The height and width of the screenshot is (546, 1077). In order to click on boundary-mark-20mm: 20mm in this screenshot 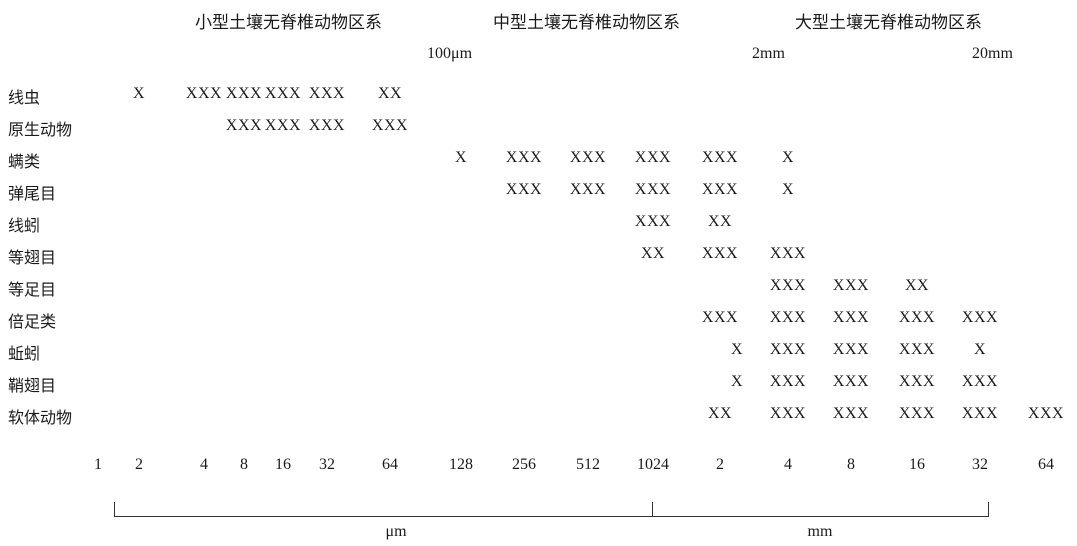, I will do `click(992, 53)`.